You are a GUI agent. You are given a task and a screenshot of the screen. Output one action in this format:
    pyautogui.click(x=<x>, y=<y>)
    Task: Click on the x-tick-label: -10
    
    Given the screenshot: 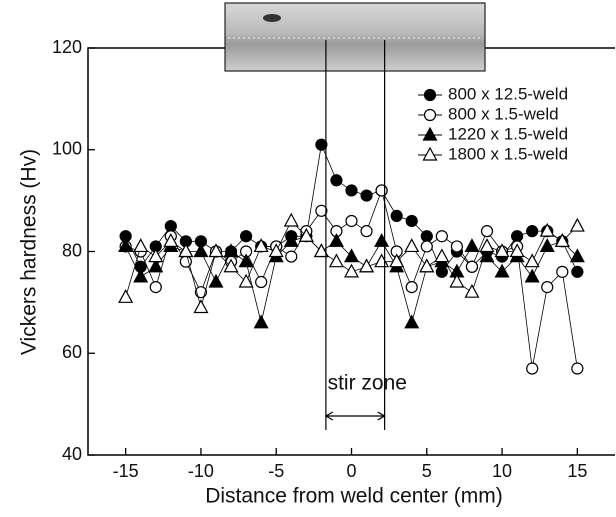 What is the action you would take?
    pyautogui.click(x=201, y=471)
    